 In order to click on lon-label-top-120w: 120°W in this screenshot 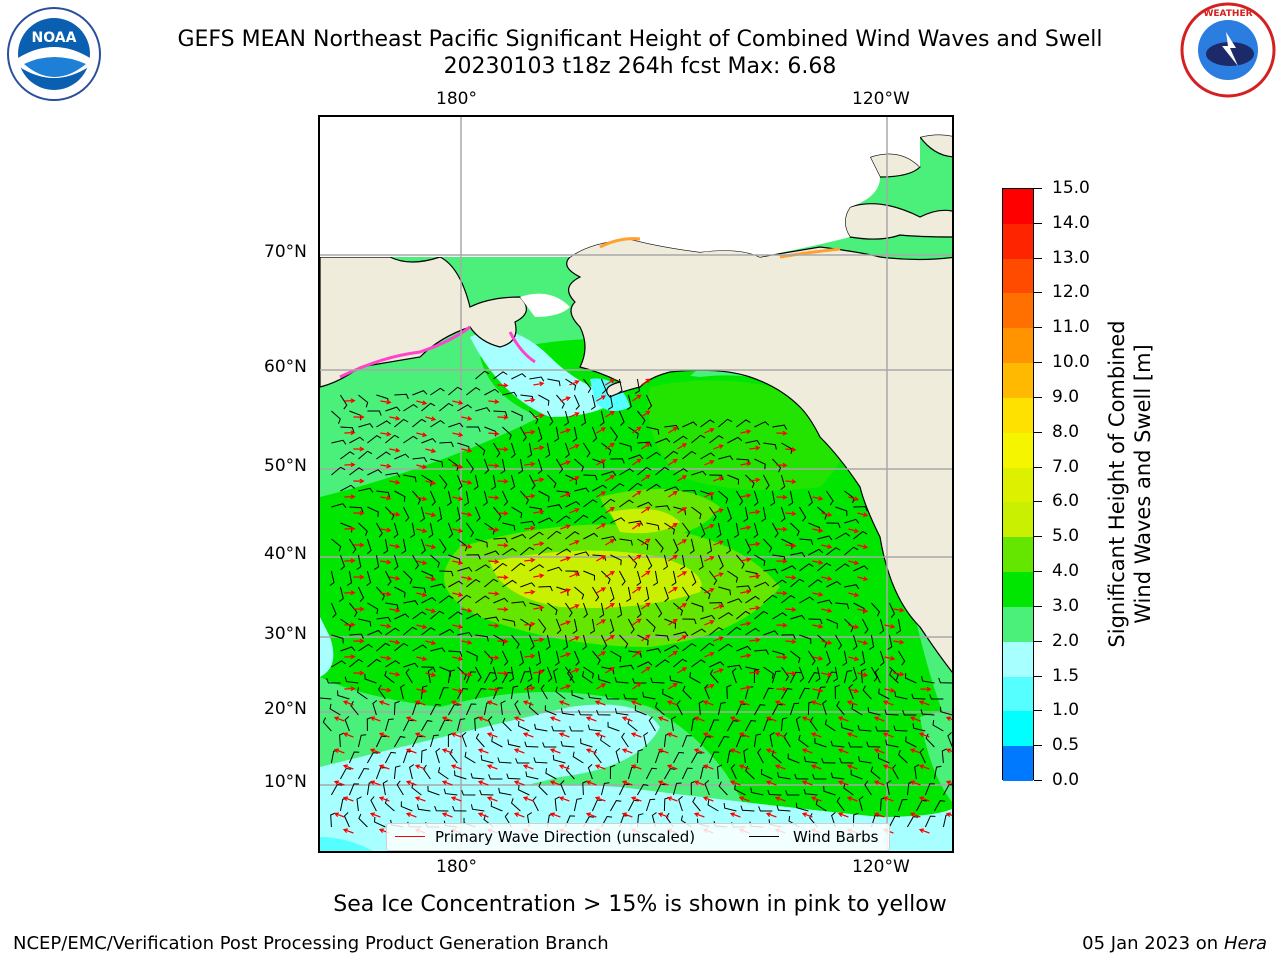, I will do `click(881, 99)`.